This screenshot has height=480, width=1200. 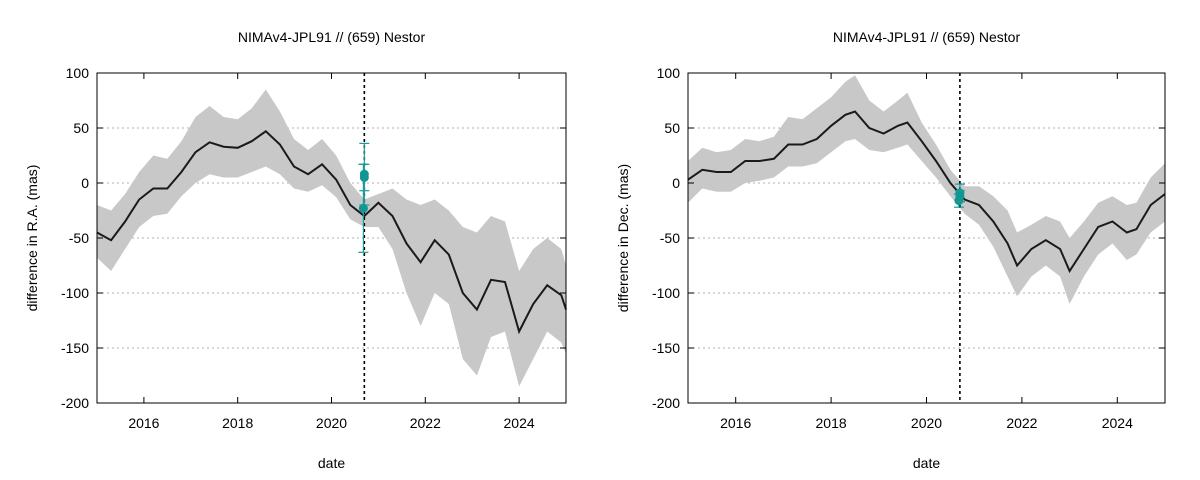 I want to click on chart-1-y-axis-label: difference in R.A. (mas), so click(x=32, y=238).